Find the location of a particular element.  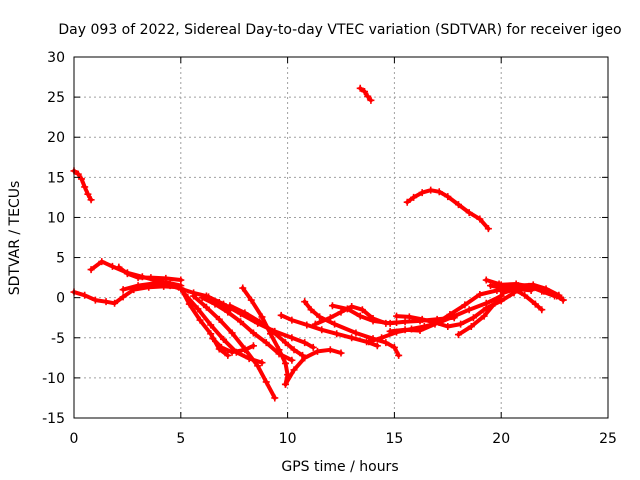

y-tick-label: 5 is located at coordinates (60, 259).